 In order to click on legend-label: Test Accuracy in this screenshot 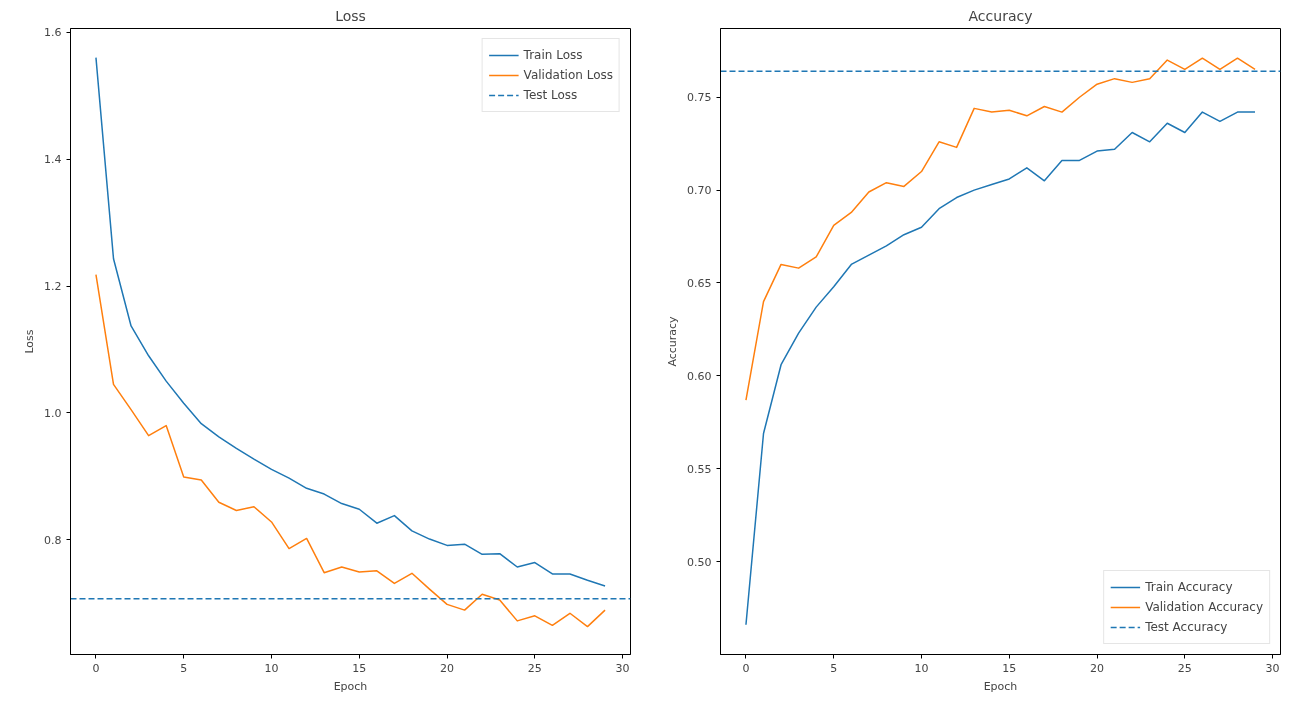, I will do `click(1186, 627)`.